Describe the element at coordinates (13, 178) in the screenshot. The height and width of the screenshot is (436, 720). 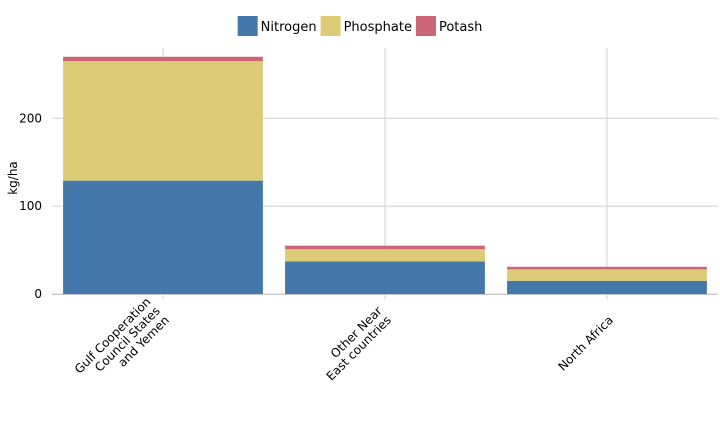
I see `y-axis-label: kg/ha` at that location.